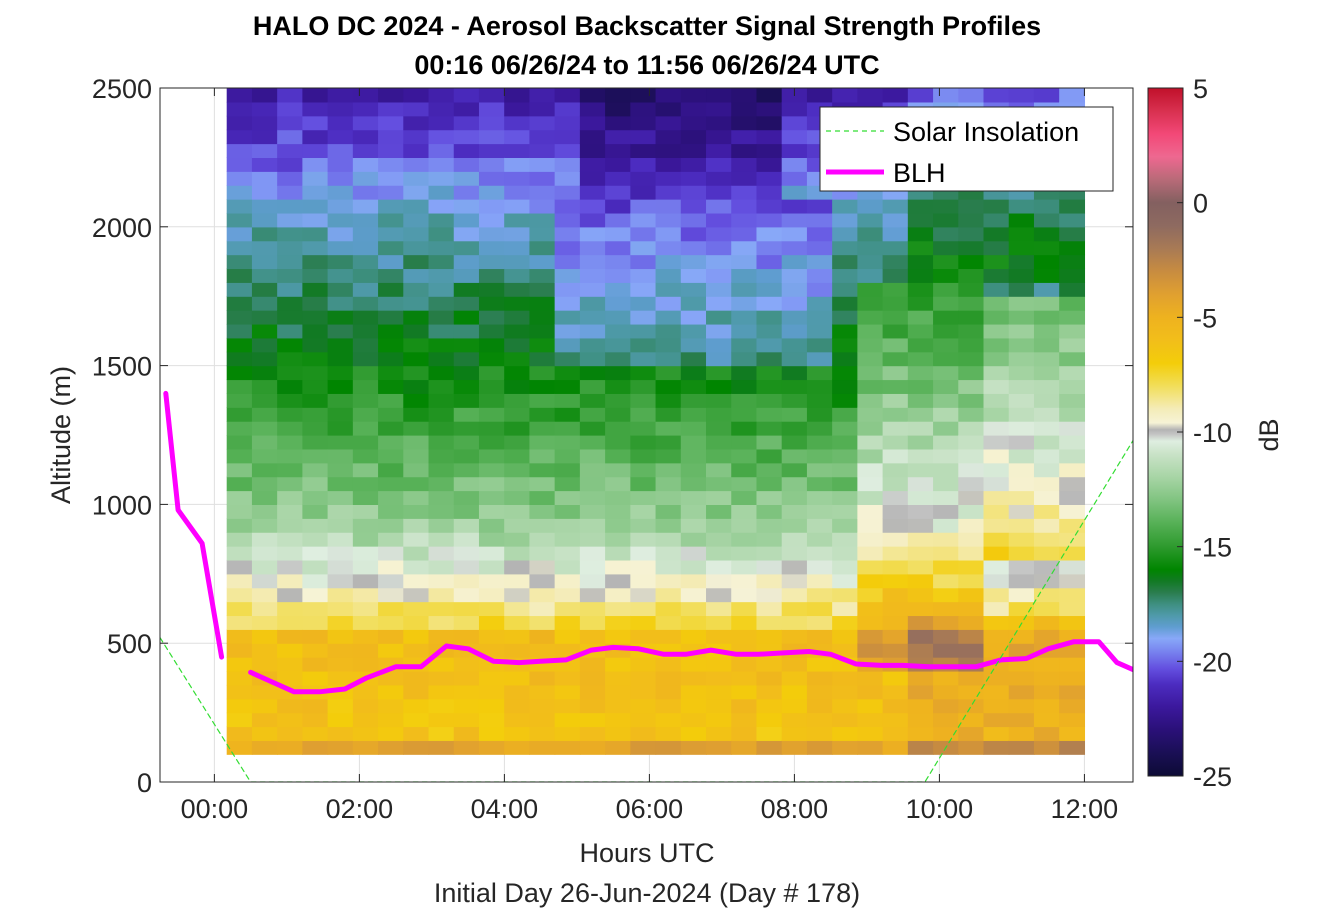  Describe the element at coordinates (1212, 662) in the screenshot. I see `colorbar-tick-label: -20` at that location.